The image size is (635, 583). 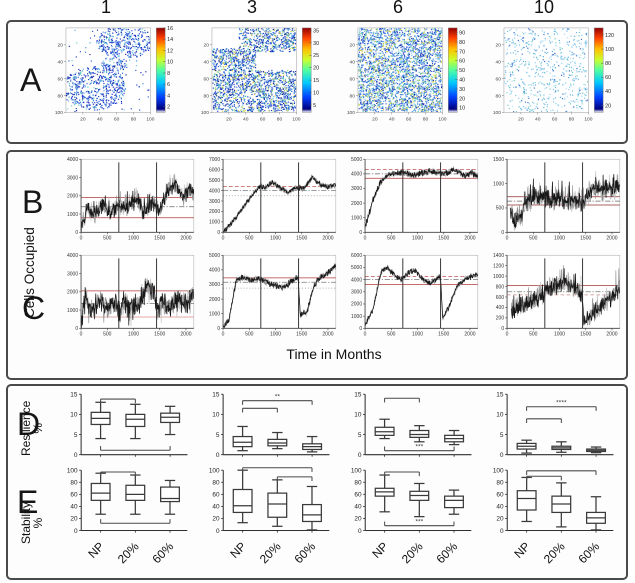 What do you see at coordinates (170, 40) in the screenshot?
I see `svg-text: 14` at bounding box center [170, 40].